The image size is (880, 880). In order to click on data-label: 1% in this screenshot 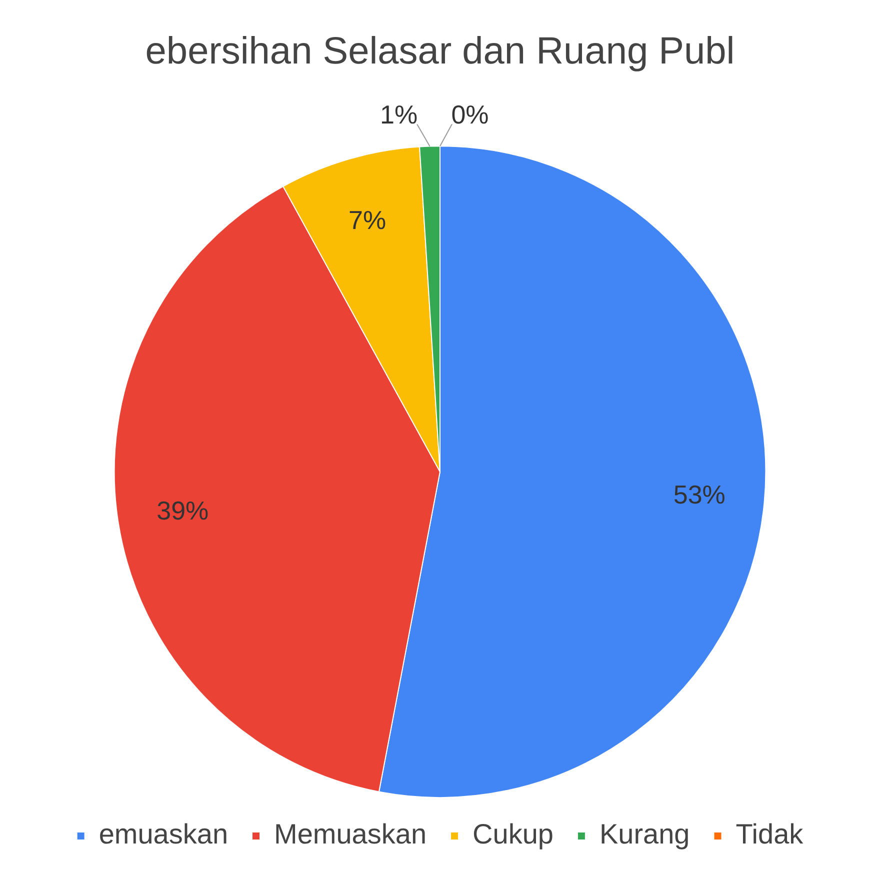, I will do `click(399, 114)`.